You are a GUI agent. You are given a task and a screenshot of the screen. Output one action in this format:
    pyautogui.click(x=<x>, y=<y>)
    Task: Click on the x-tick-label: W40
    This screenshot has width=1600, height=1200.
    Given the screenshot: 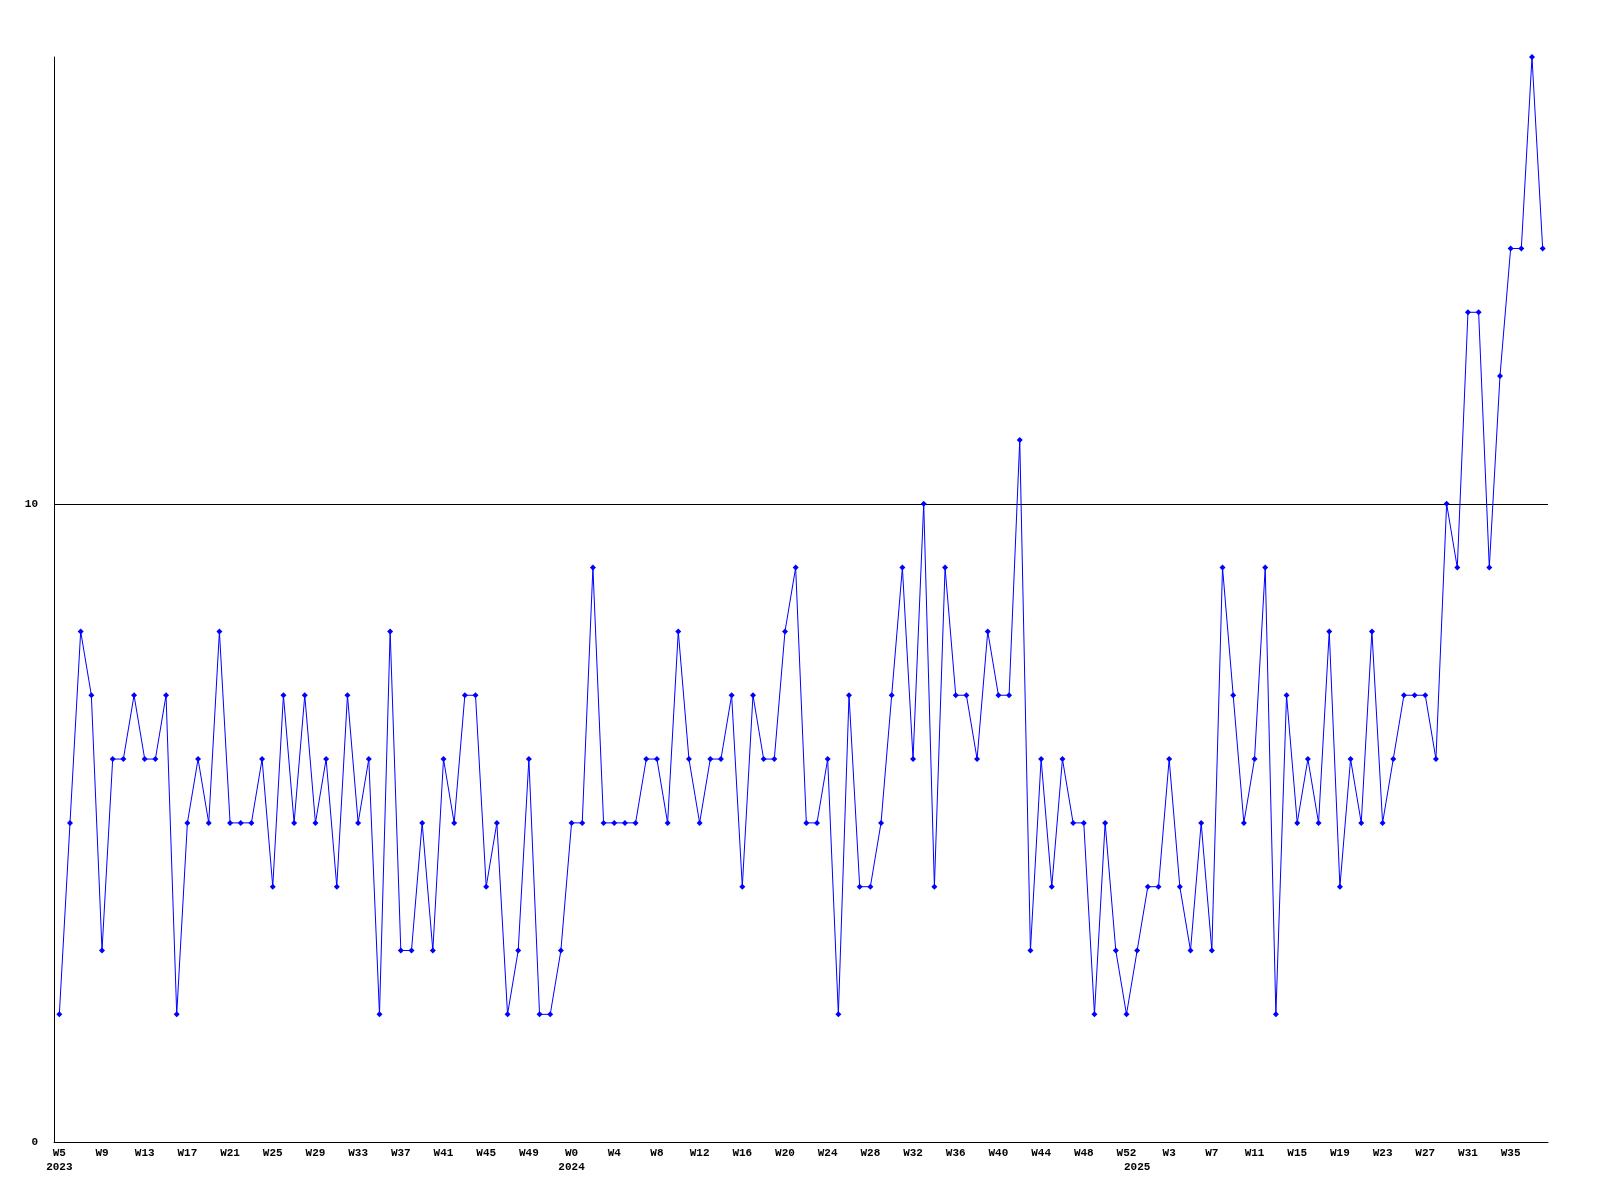 What is the action you would take?
    pyautogui.click(x=998, y=1153)
    